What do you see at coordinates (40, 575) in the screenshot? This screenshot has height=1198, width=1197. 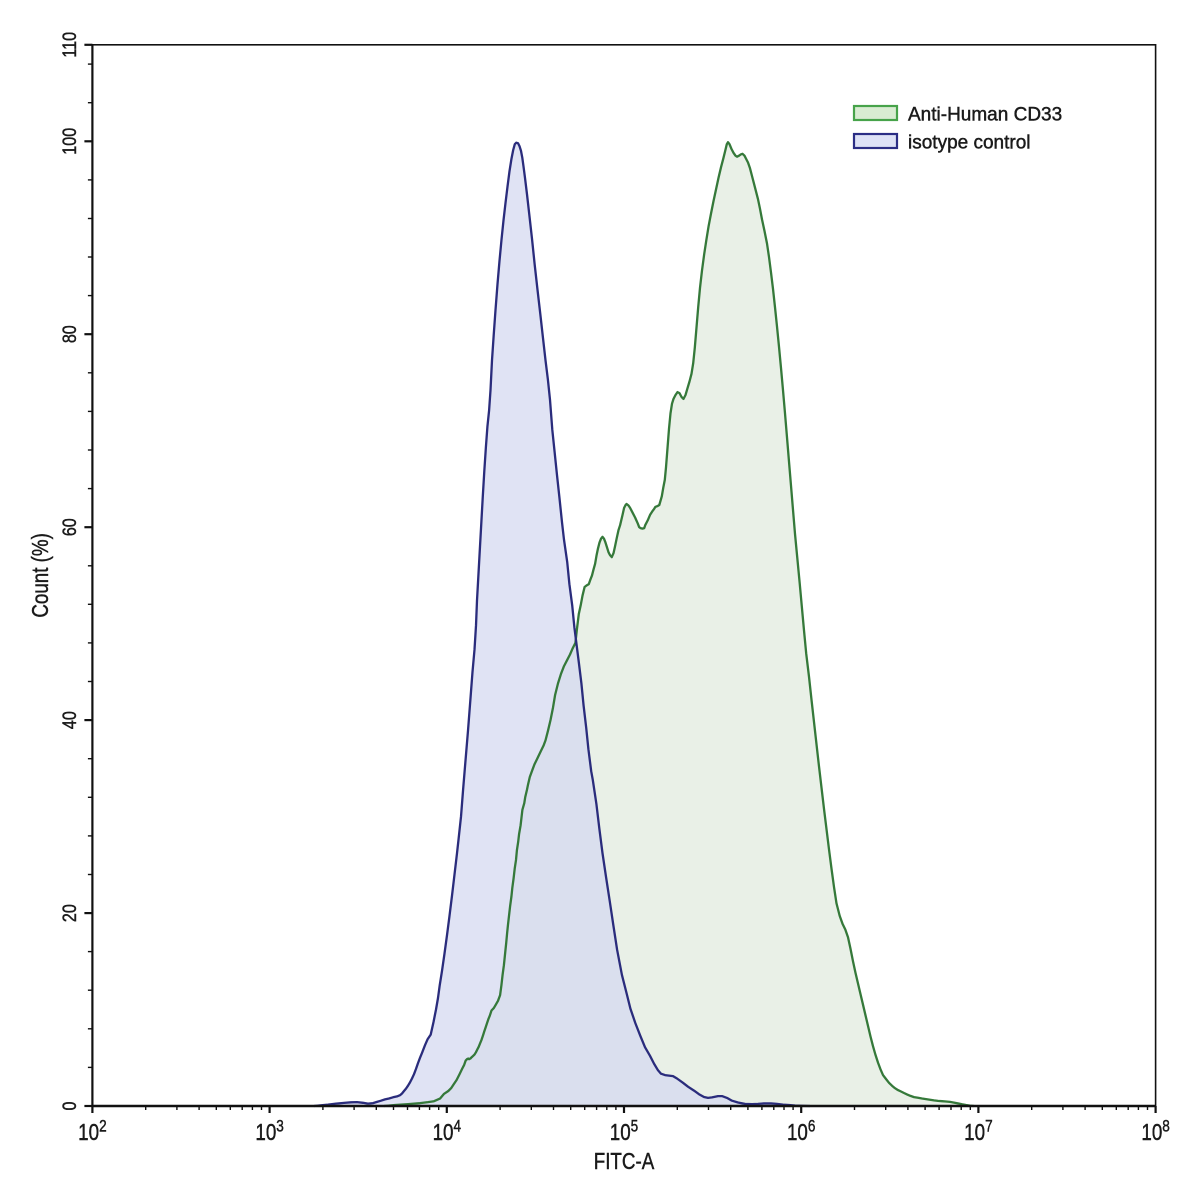 I see `svg-text: Count (%)` at bounding box center [40, 575].